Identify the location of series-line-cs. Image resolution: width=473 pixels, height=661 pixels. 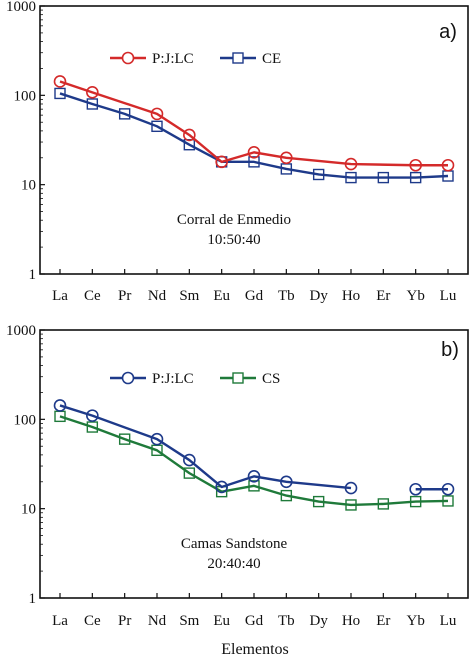
(254, 461).